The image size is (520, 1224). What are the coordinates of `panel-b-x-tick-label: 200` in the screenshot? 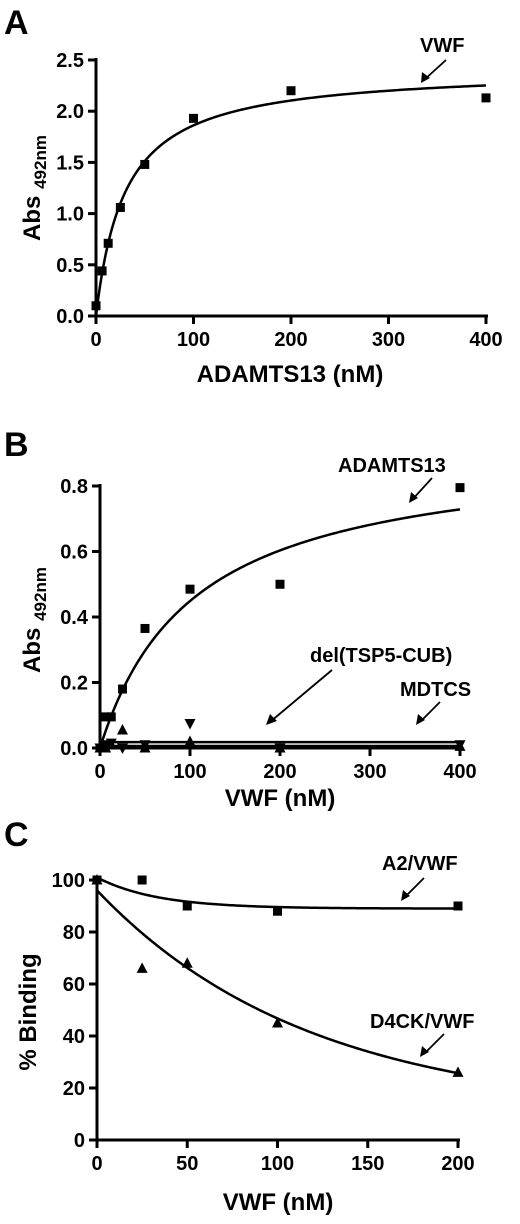 It's located at (279, 772).